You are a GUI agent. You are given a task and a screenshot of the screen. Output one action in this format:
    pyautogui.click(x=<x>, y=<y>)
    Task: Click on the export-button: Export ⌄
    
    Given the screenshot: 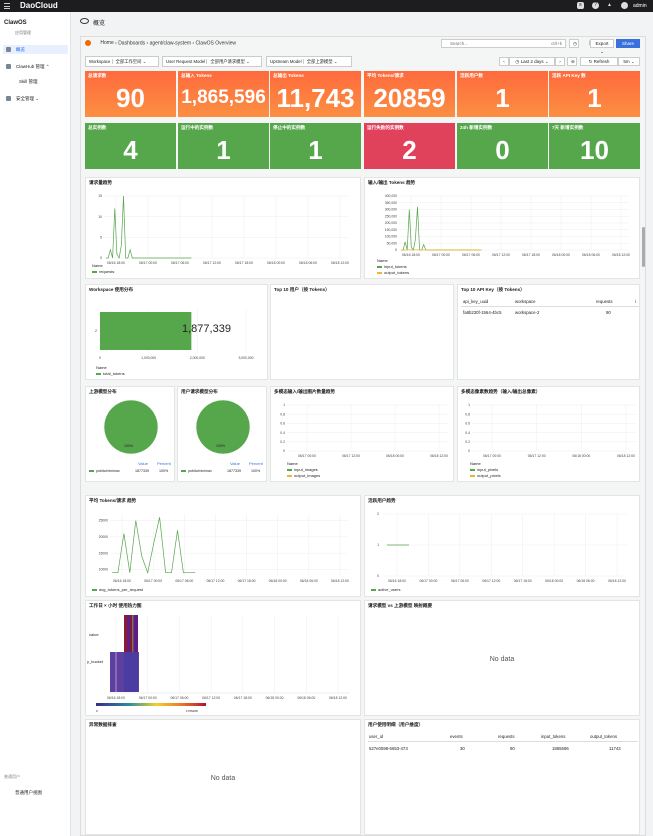 What is the action you would take?
    pyautogui.click(x=602, y=46)
    